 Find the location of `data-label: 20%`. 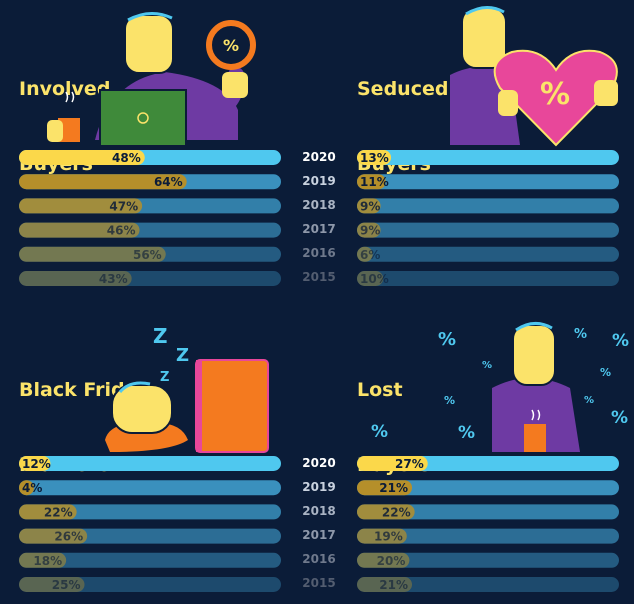

data-label: 20% is located at coordinates (391, 561).